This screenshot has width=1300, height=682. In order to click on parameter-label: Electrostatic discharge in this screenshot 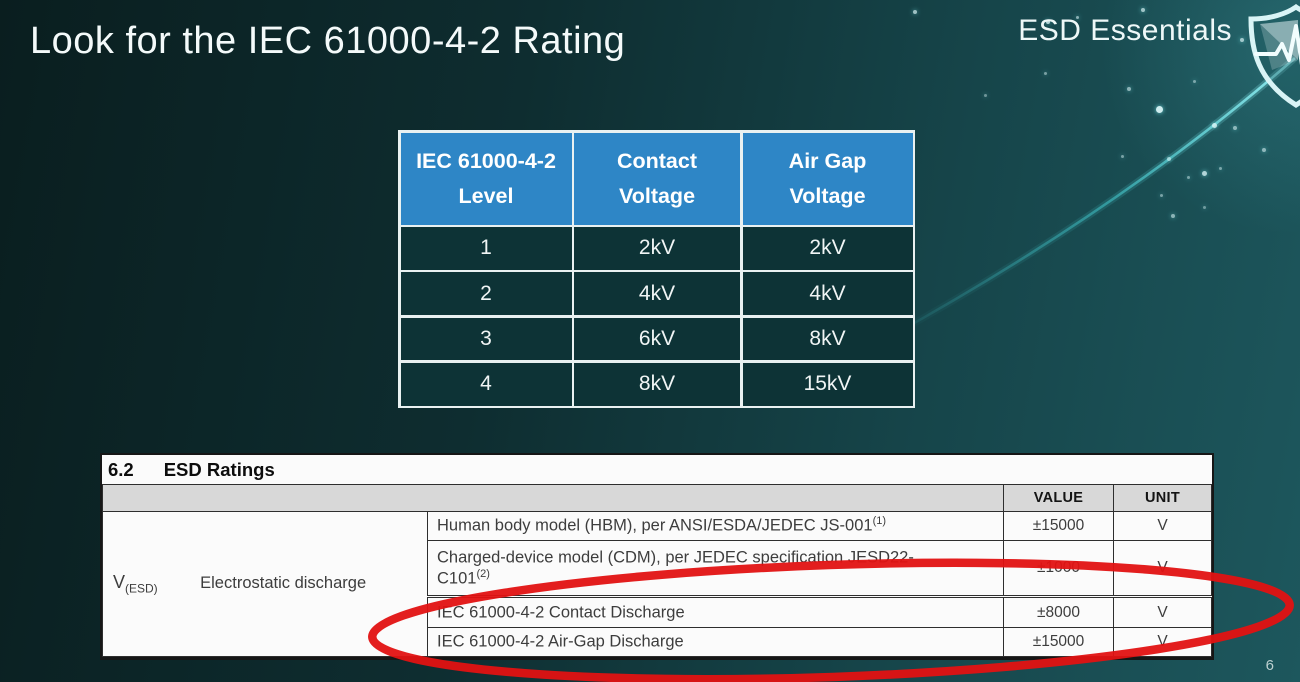, I will do `click(283, 583)`.